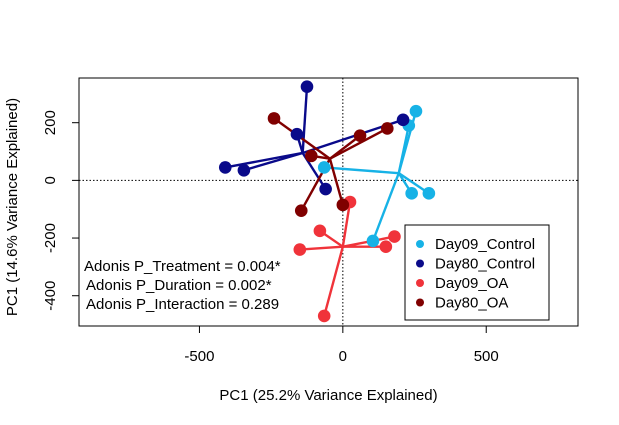 The image size is (619, 425). Describe the element at coordinates (471, 283) in the screenshot. I see `day09-oa-legend-label: Day09_OA` at that location.